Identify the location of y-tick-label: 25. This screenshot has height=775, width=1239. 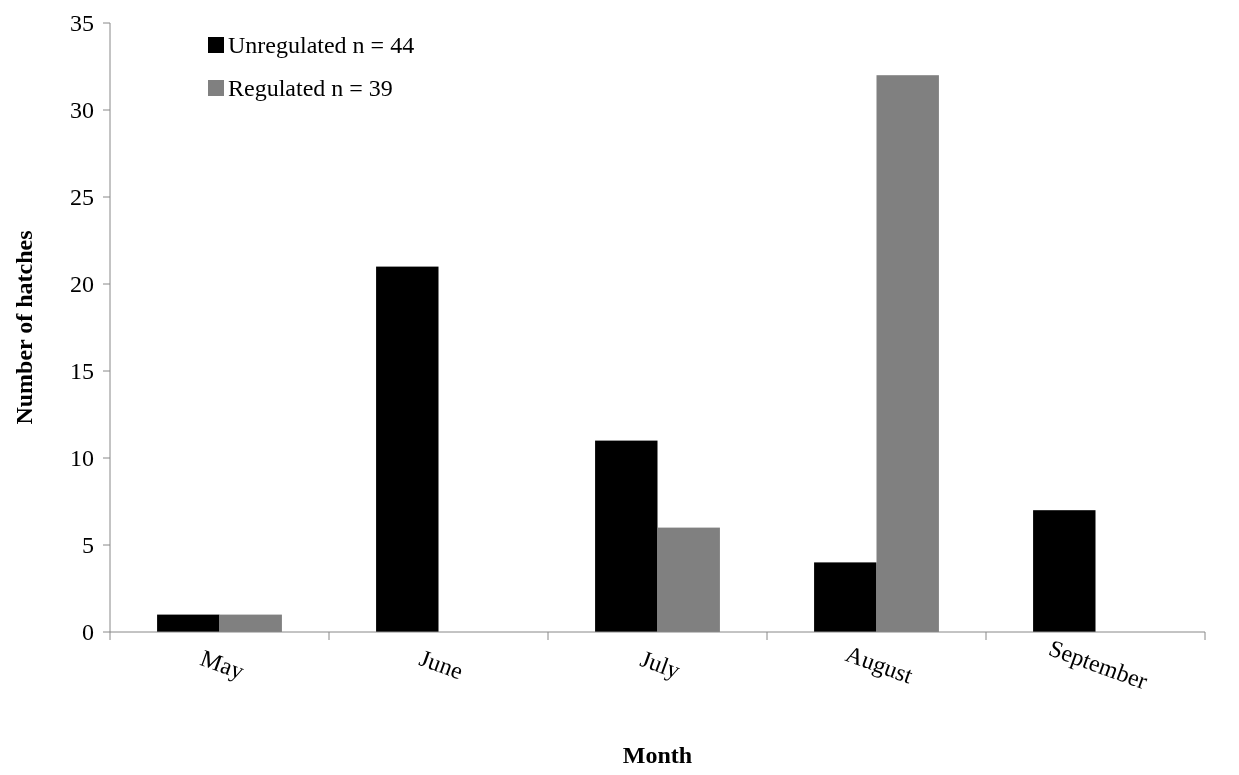
(82, 197).